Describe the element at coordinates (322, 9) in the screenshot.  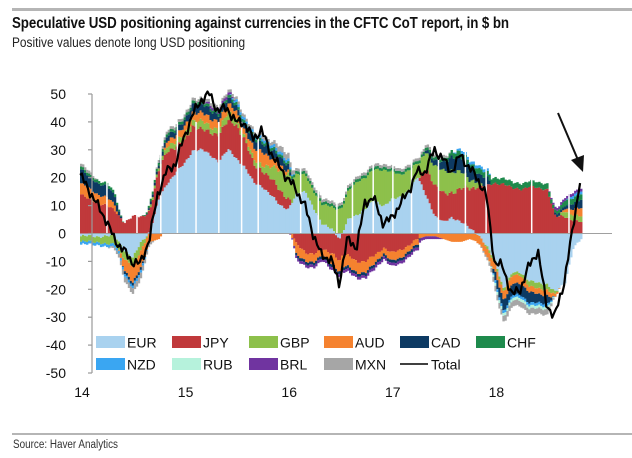
I see `top-rule` at that location.